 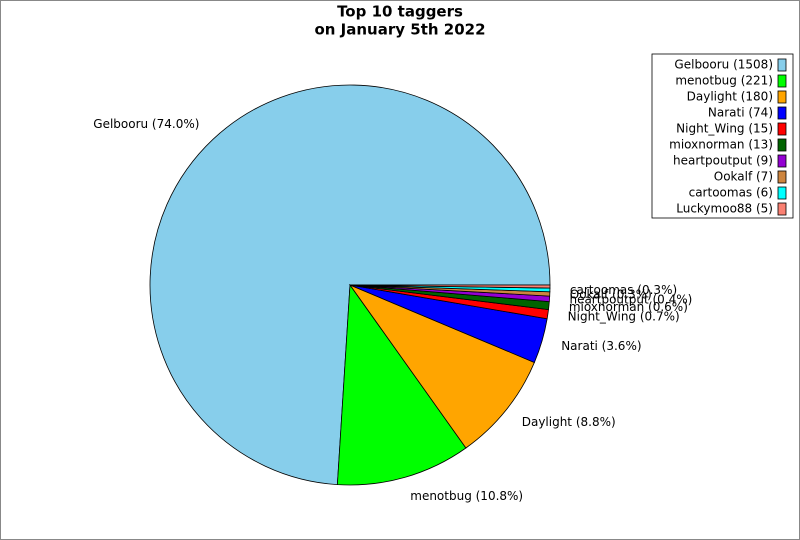 I want to click on legend-label: Ookalf (7), so click(x=743, y=177).